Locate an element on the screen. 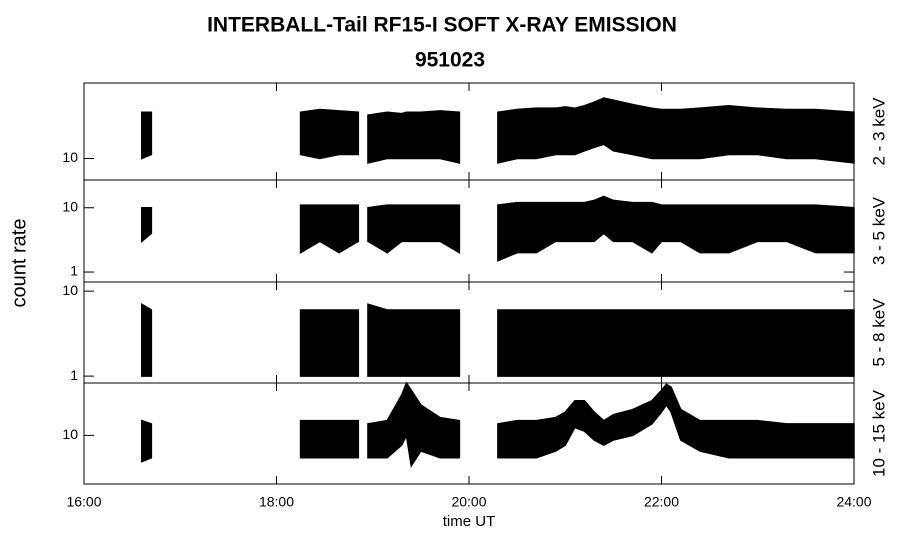 This screenshot has height=548, width=900. x-tick-label: 22:00 is located at coordinates (661, 502).